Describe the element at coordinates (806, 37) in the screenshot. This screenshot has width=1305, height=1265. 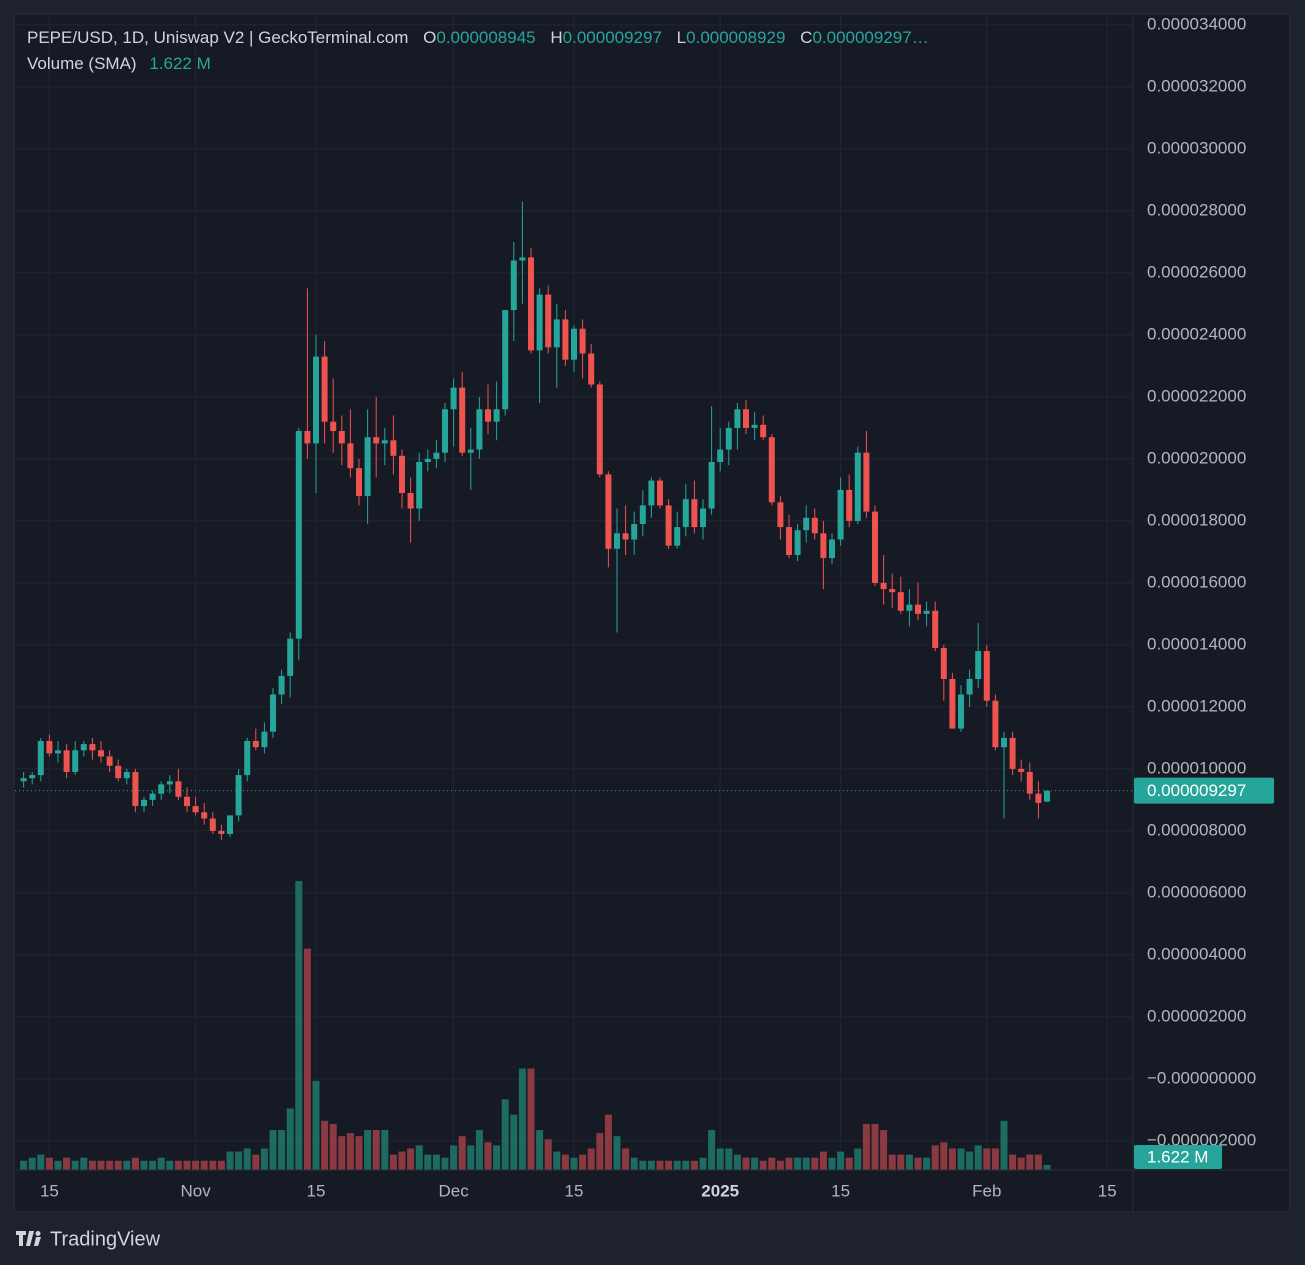
I see `ohlc-key: C` at that location.